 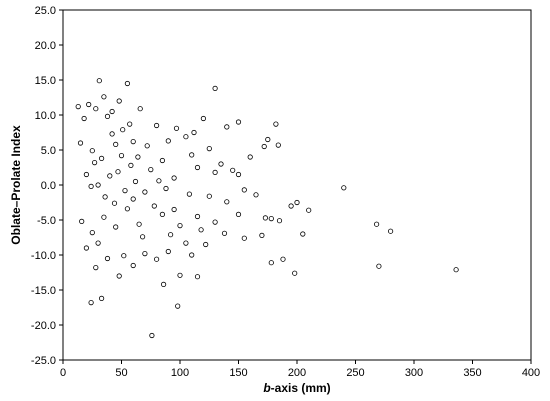 What do you see at coordinates (43, 291) in the screenshot?
I see `y-tick-label: -15.0` at bounding box center [43, 291].